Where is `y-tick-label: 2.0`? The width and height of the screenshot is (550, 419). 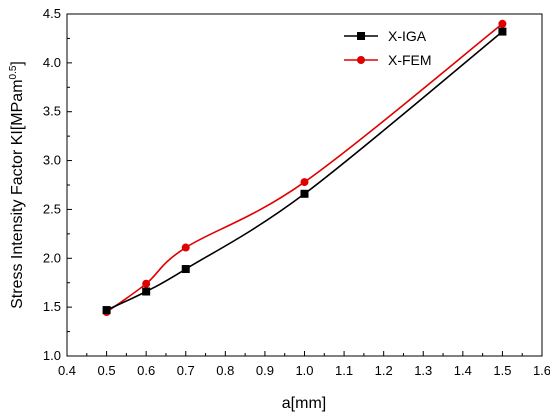 y-tick-label: 2.0 is located at coordinates (52, 257).